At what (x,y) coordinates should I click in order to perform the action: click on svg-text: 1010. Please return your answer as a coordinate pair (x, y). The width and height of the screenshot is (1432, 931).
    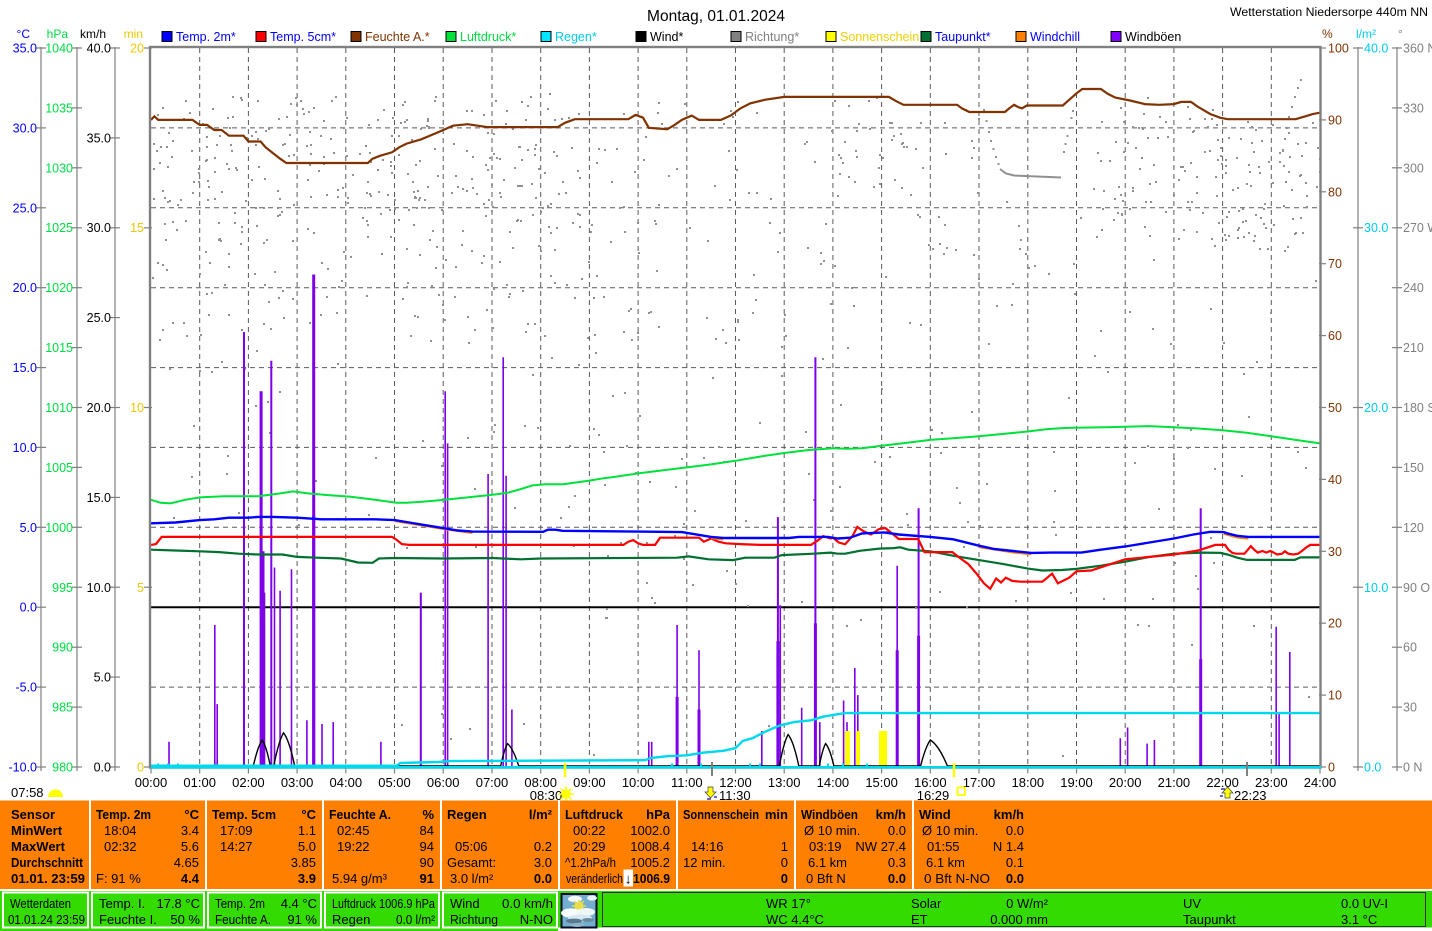
    Looking at the image, I should click on (59, 408).